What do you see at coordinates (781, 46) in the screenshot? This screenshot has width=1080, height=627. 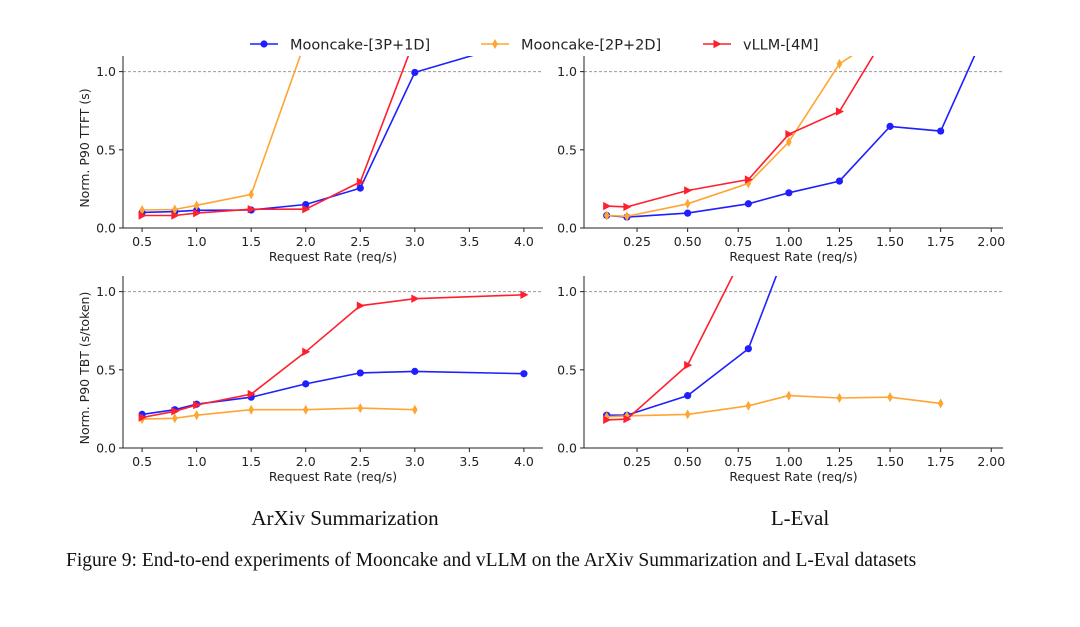 I see `legend-label: vLLM-[4M]` at bounding box center [781, 46].